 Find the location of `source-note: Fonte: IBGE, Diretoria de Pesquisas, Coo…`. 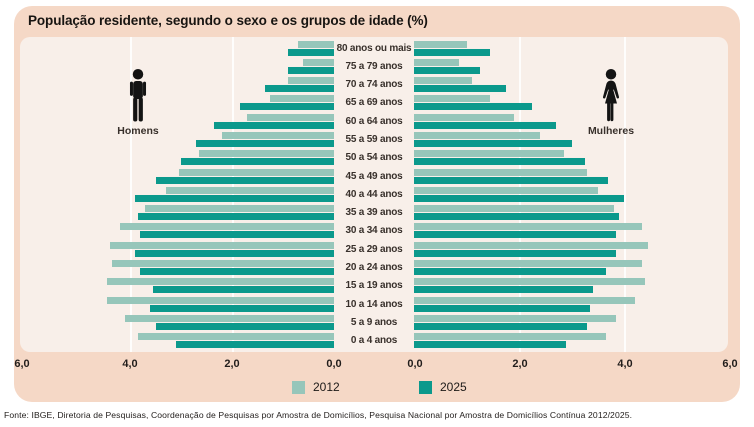

source-note: Fonte: IBGE, Diretoria de Pesquisas, Coo… is located at coordinates (318, 415).